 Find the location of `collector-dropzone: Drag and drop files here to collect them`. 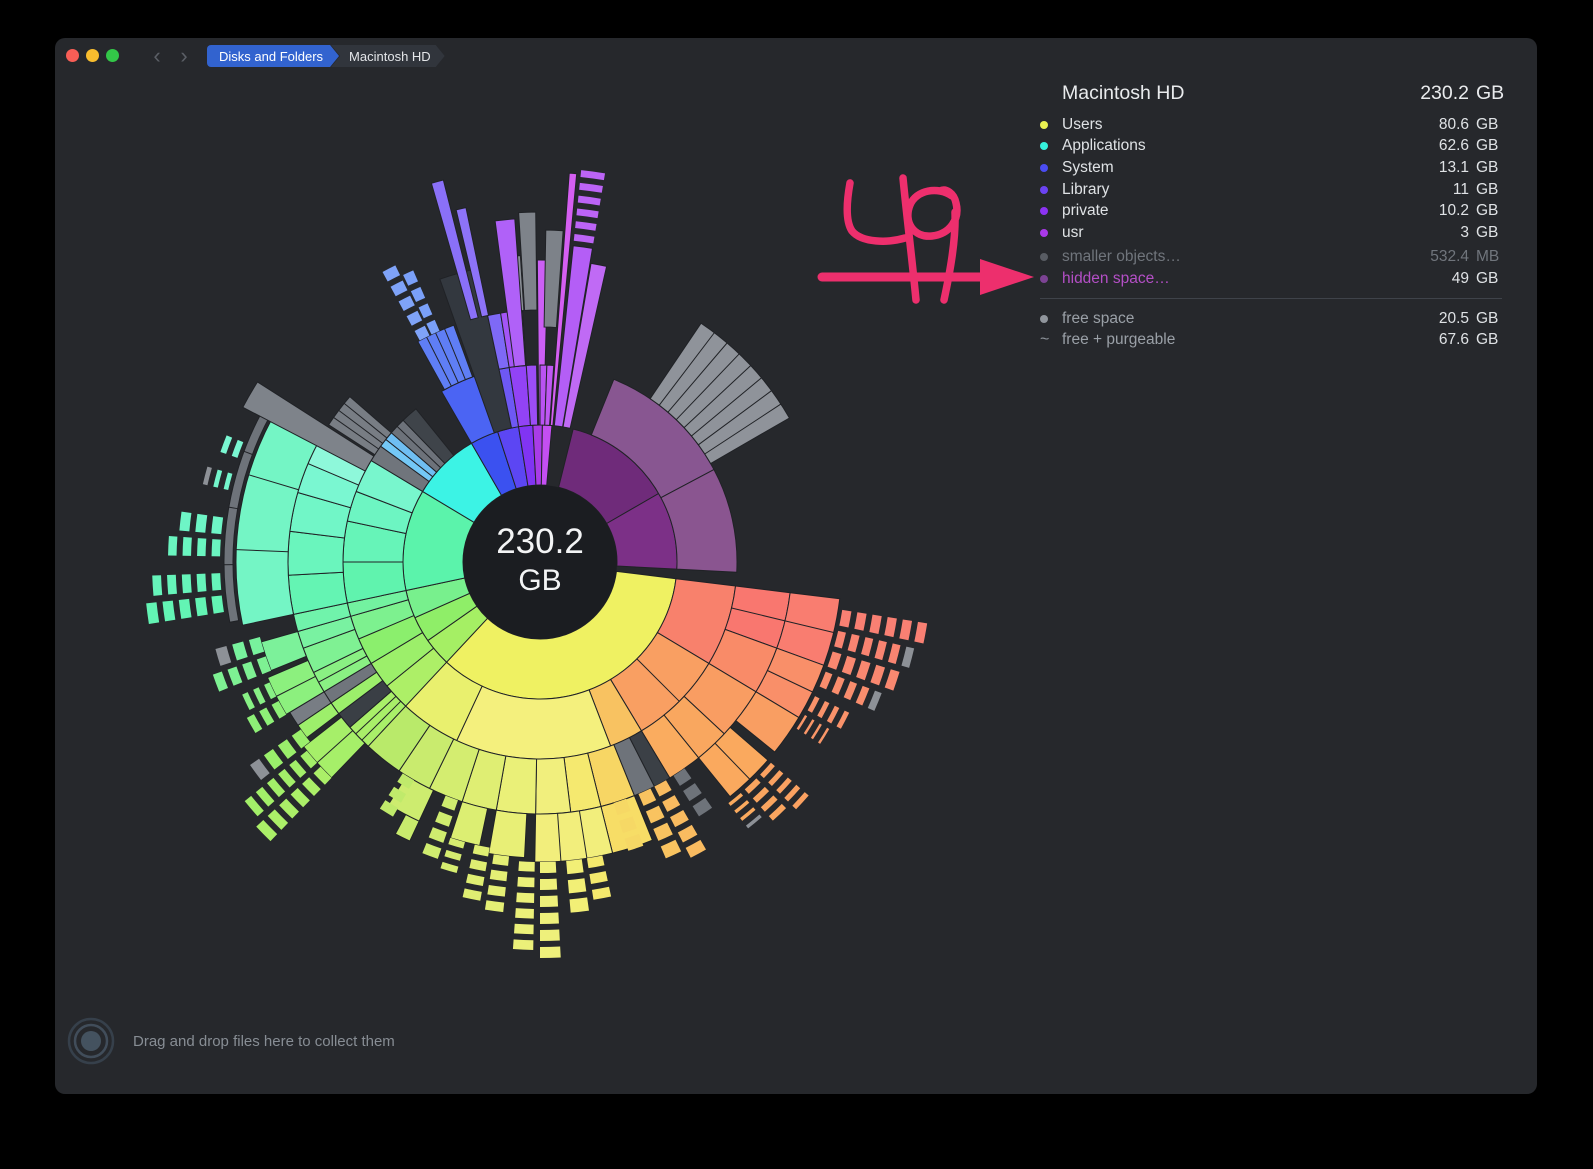

collector-dropzone: Drag and drop files here to collect them is located at coordinates (231, 1041).